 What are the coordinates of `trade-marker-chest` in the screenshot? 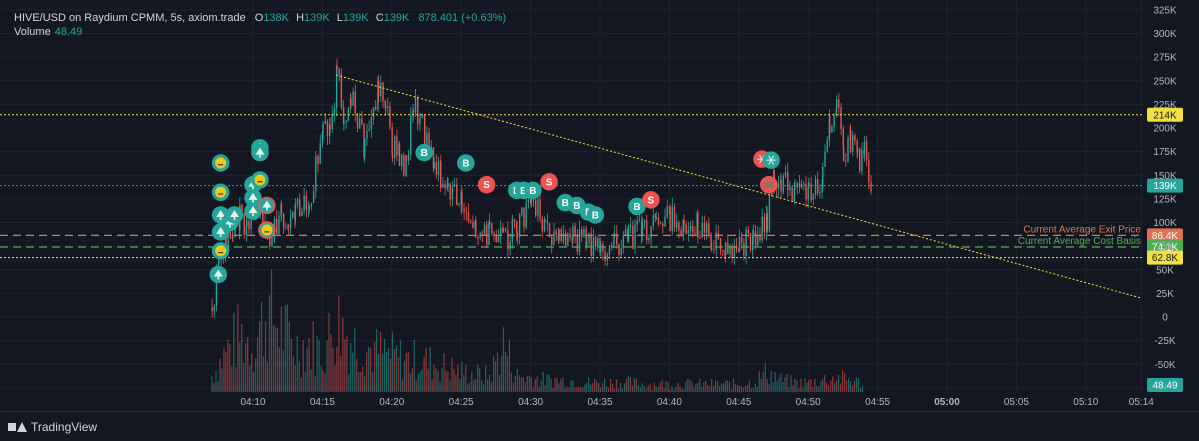 It's located at (769, 184).